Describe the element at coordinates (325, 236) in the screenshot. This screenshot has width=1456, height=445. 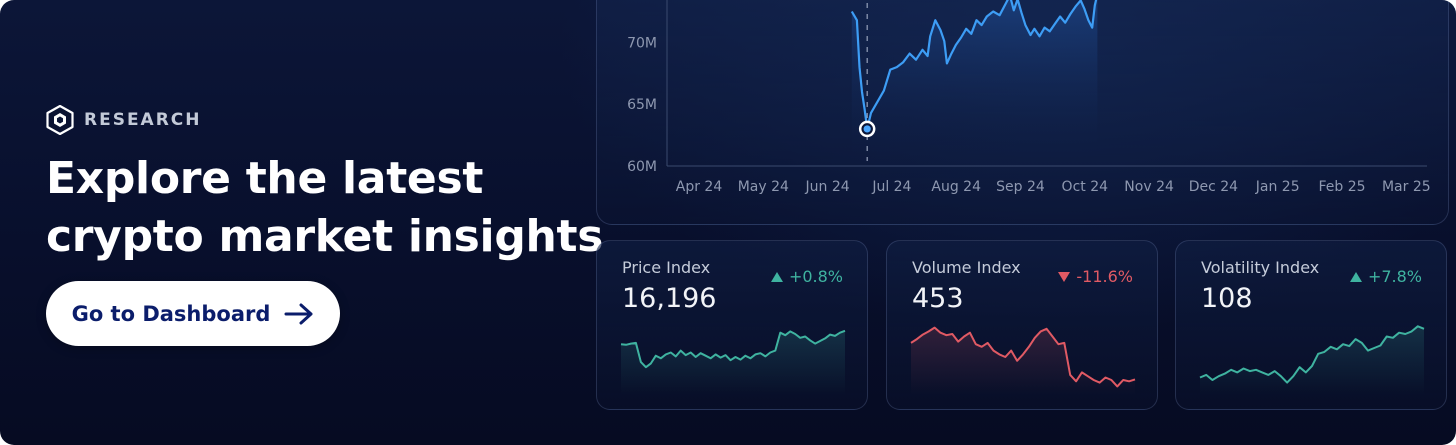
I see `headline-line-2: crypto market insights` at that location.